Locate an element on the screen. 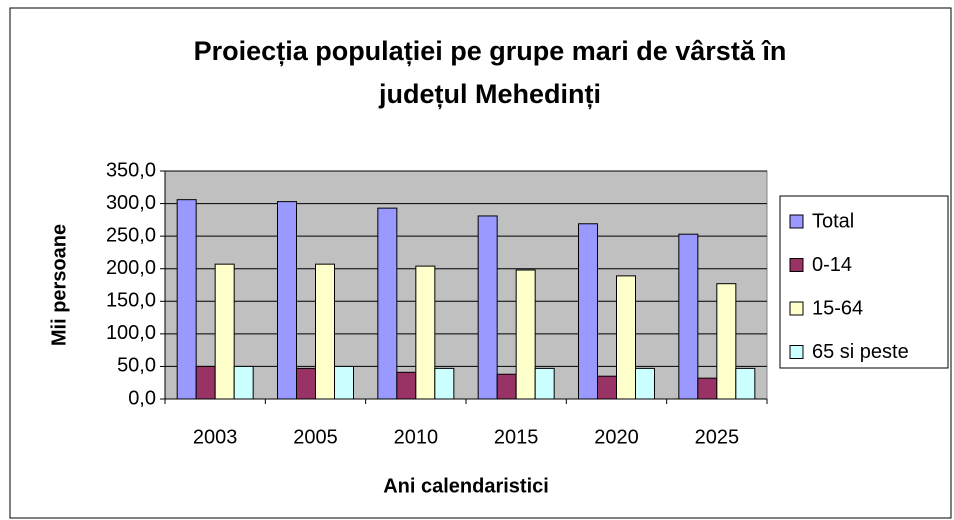 The height and width of the screenshot is (520, 954). y-tick-label: 250,0 is located at coordinates (131, 235).